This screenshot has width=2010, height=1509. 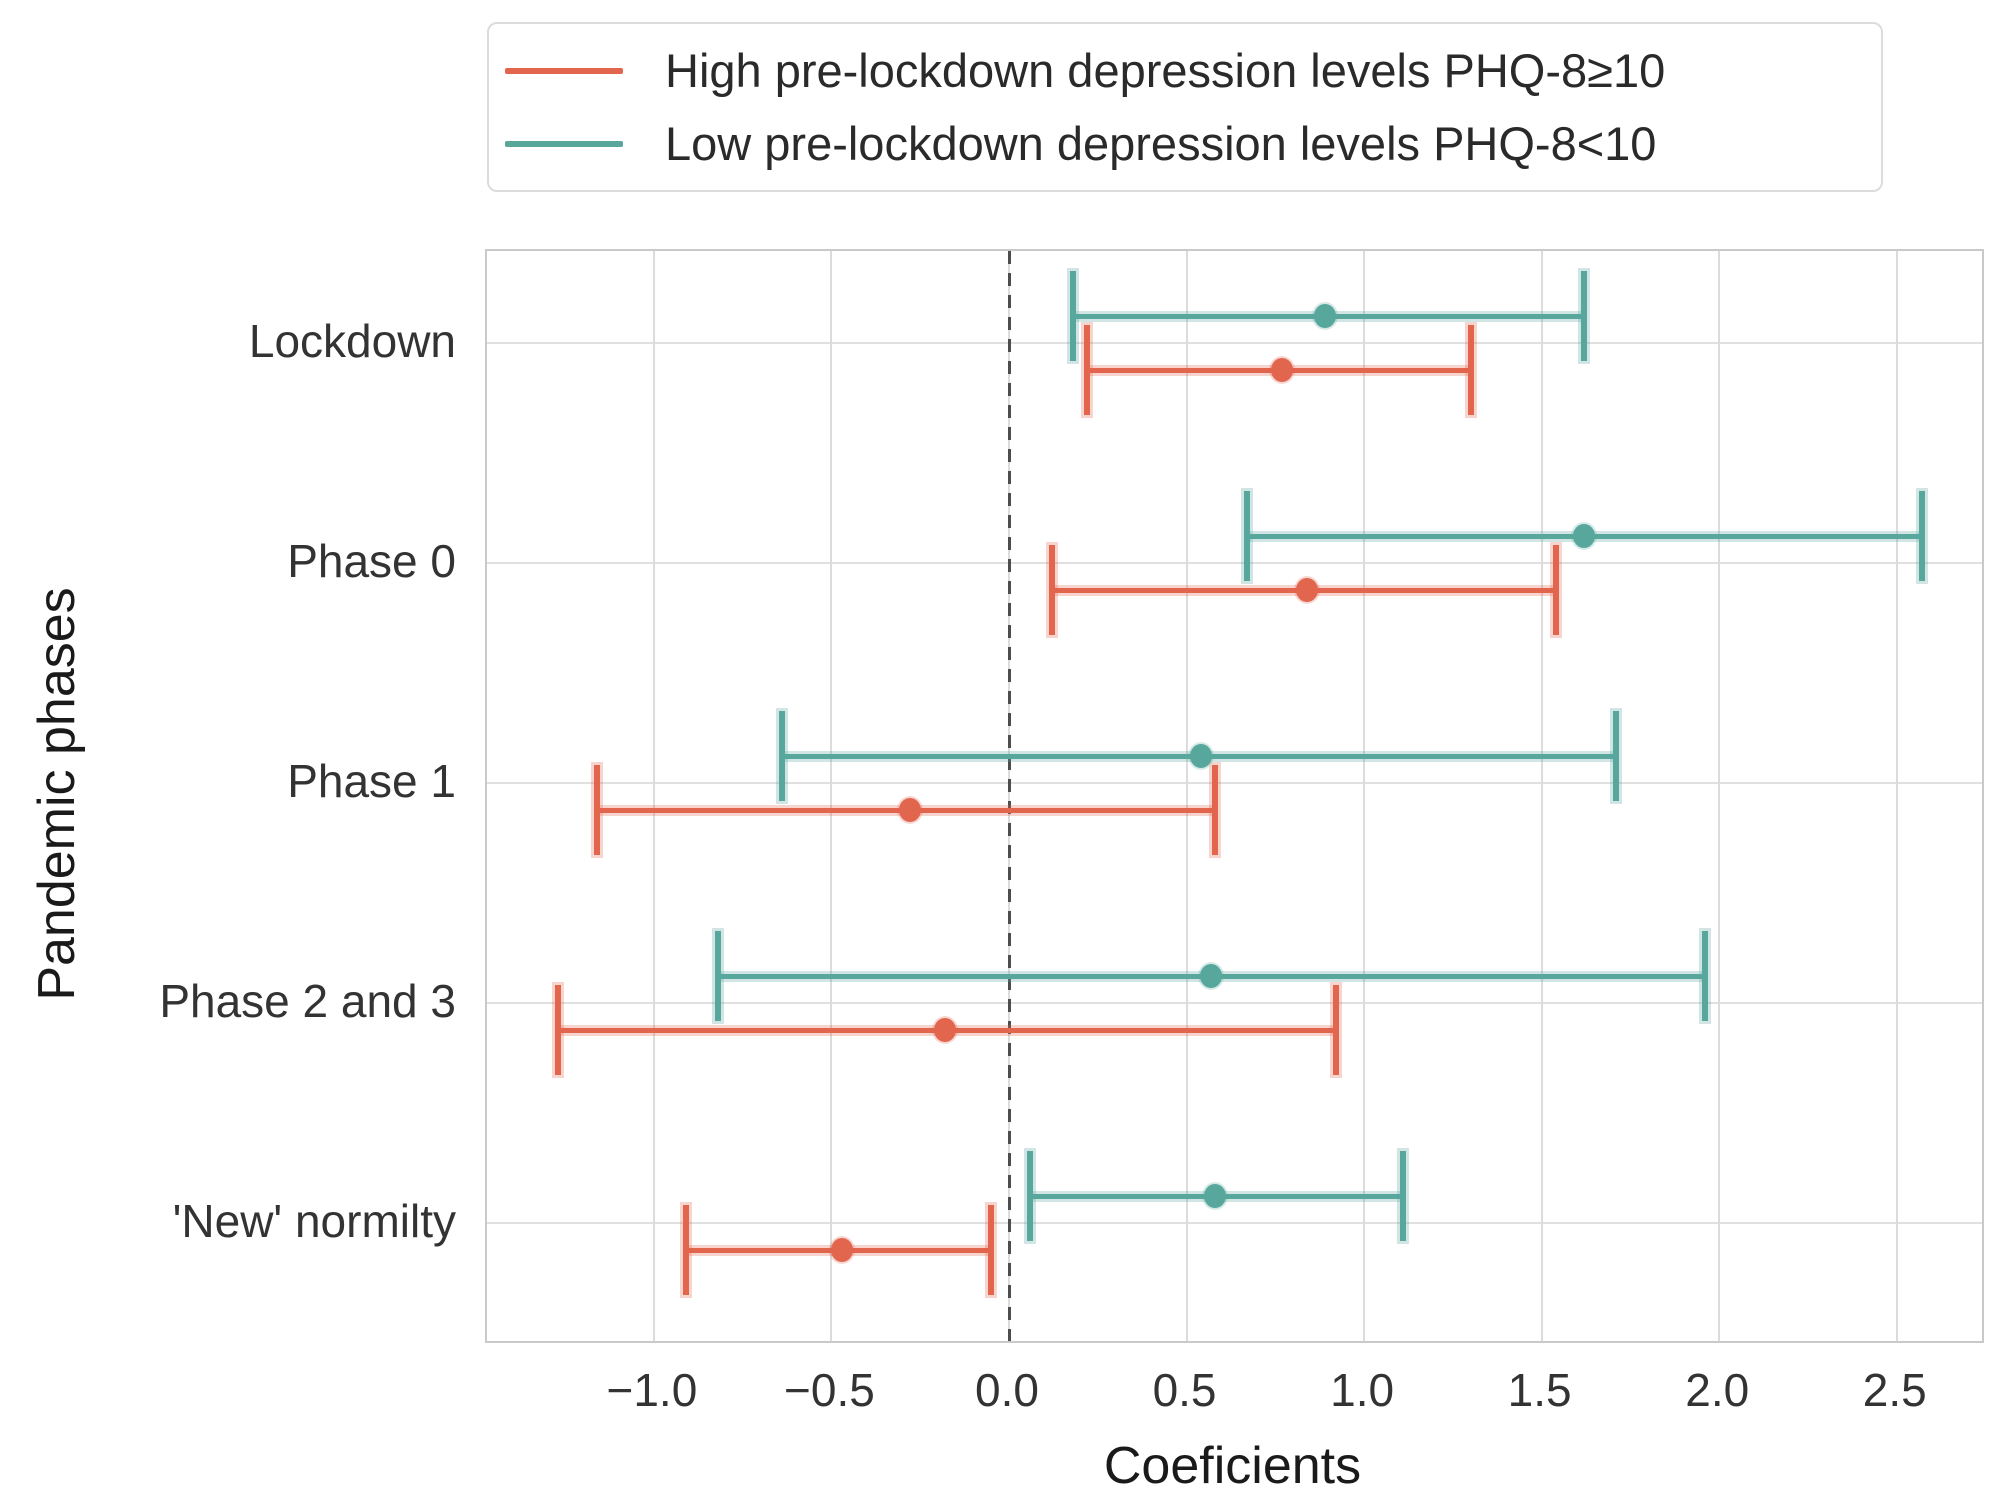 I want to click on x-axis-title: Coeficients, so click(x=1232, y=1466).